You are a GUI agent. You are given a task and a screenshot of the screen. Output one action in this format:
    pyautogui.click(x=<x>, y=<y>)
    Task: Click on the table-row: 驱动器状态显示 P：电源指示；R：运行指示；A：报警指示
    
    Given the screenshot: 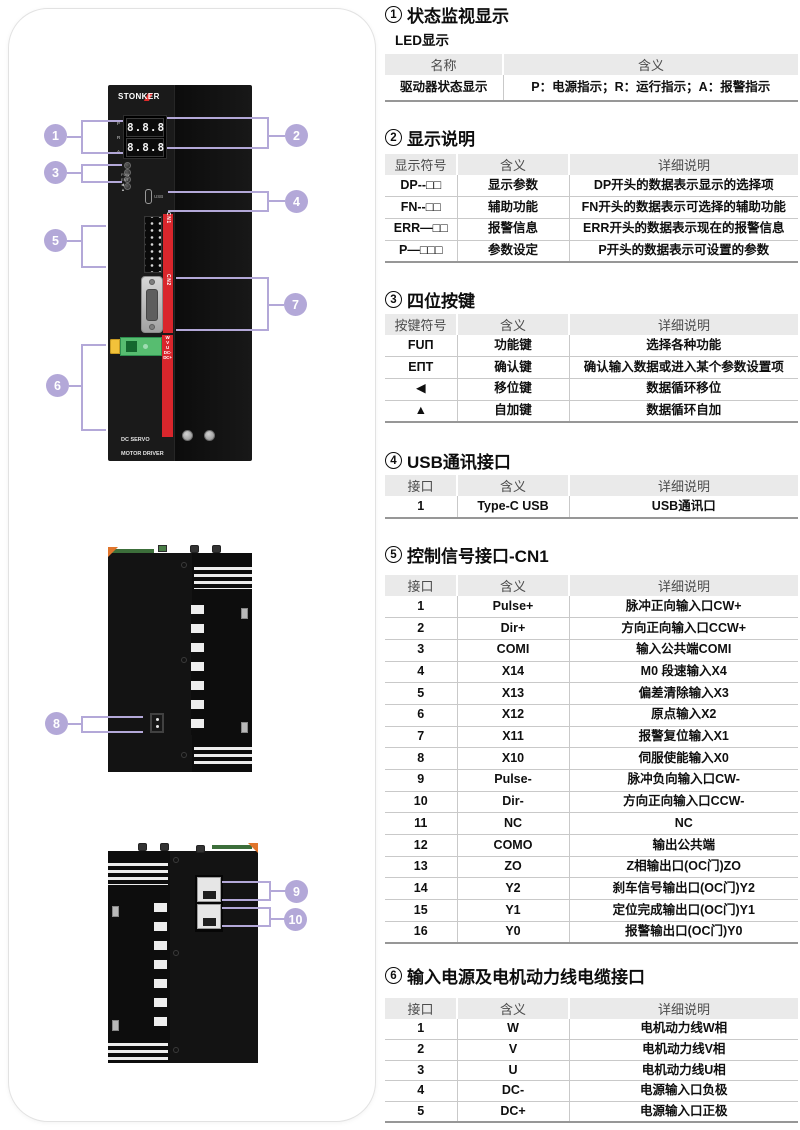 What is the action you would take?
    pyautogui.click(x=591, y=88)
    